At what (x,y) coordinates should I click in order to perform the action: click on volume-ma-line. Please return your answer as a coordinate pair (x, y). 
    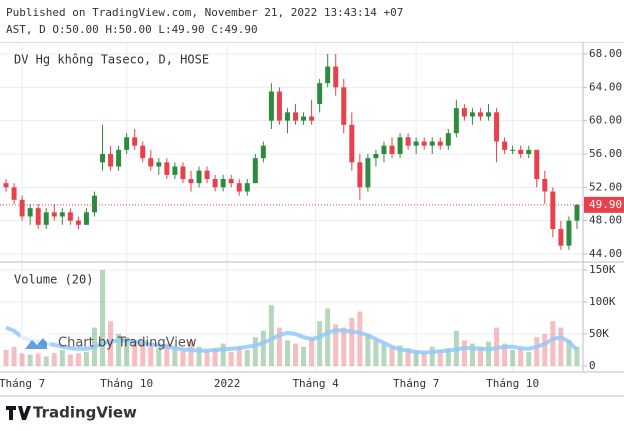
    Looking at the image, I should click on (292, 340).